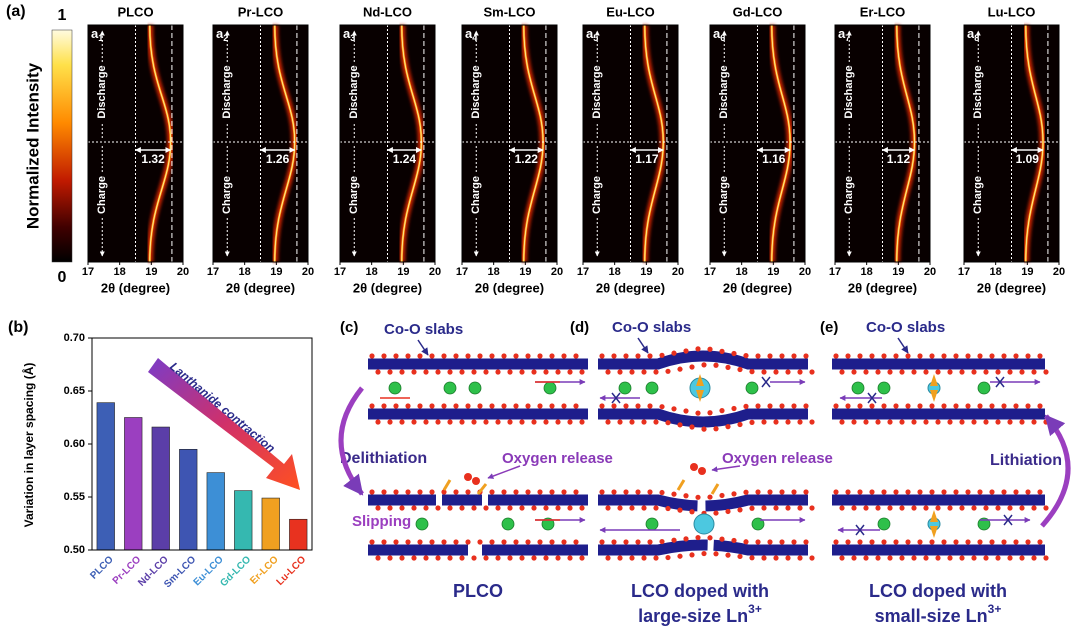 The image size is (1080, 634). What do you see at coordinates (938, 591) in the screenshot?
I see `diagram-text: LCO doped with` at bounding box center [938, 591].